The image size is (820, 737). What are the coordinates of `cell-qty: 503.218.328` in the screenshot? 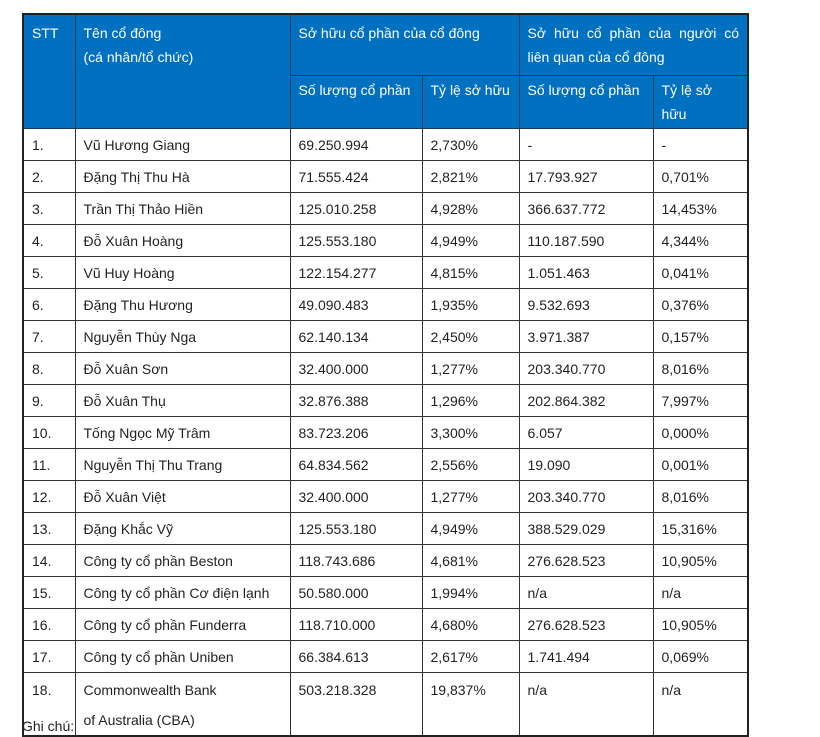 It's located at (356, 704).